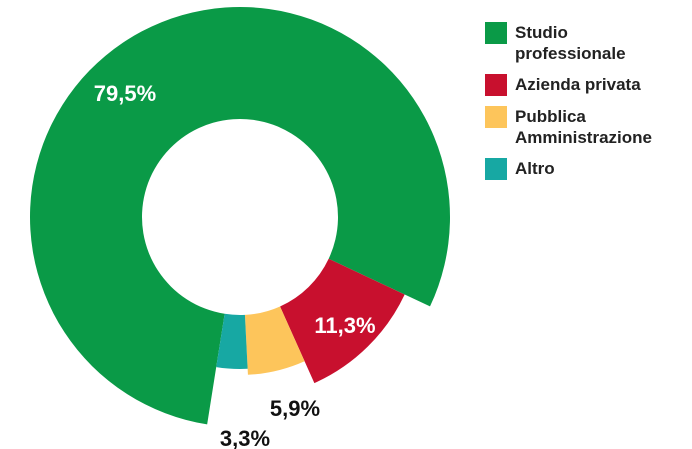  I want to click on legend-label: Studio professionale, so click(570, 43).